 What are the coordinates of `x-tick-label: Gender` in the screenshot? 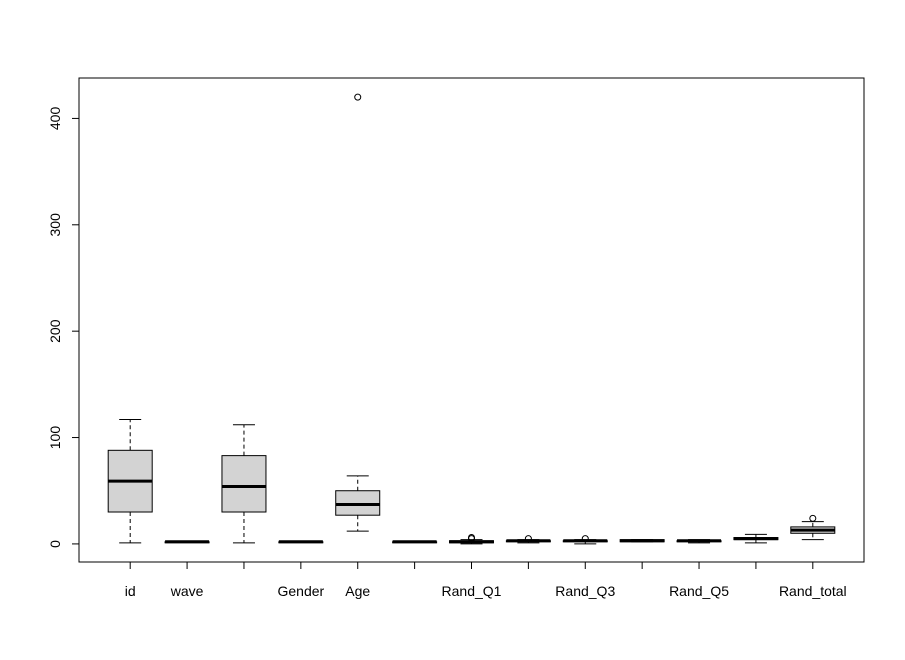 It's located at (300, 591).